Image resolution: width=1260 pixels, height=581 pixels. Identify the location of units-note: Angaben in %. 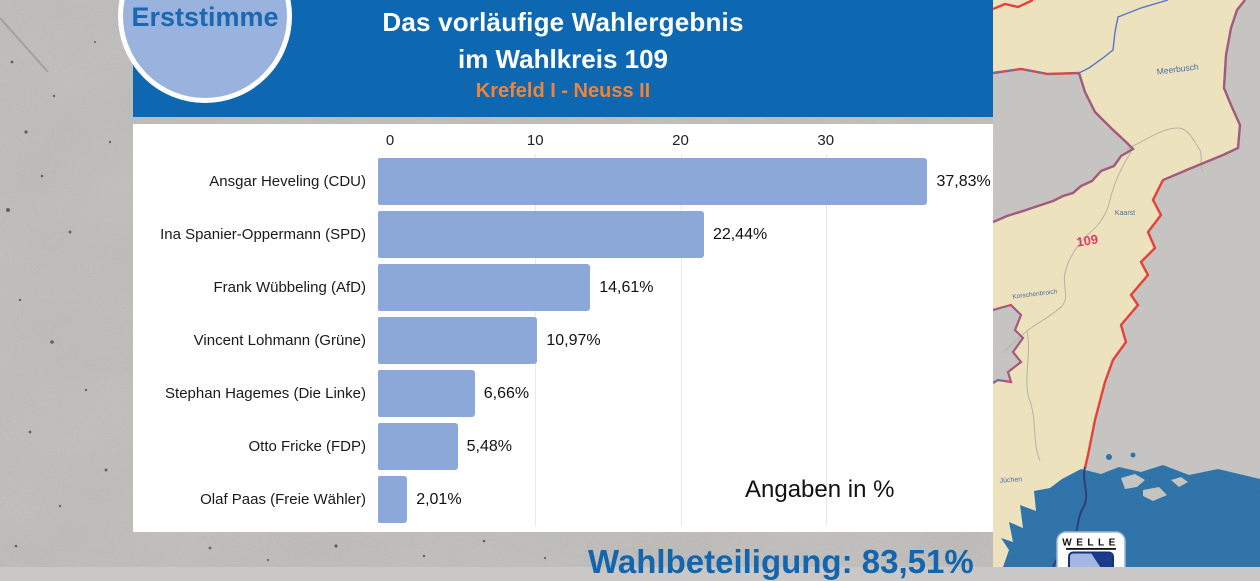
(820, 489).